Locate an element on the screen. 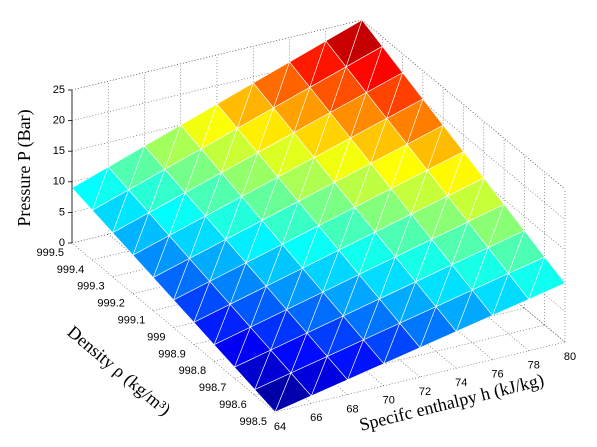  x-tick-label: 72 is located at coordinates (425, 392).